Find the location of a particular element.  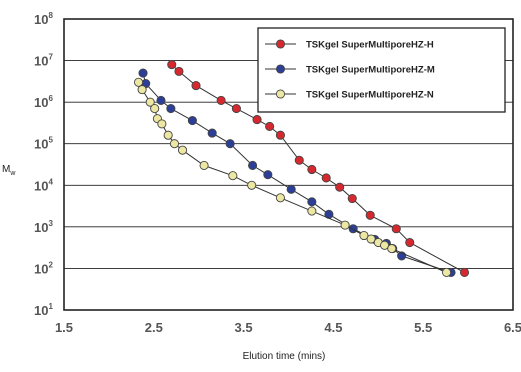

y-axis-title-subscript: w is located at coordinates (12, 173).